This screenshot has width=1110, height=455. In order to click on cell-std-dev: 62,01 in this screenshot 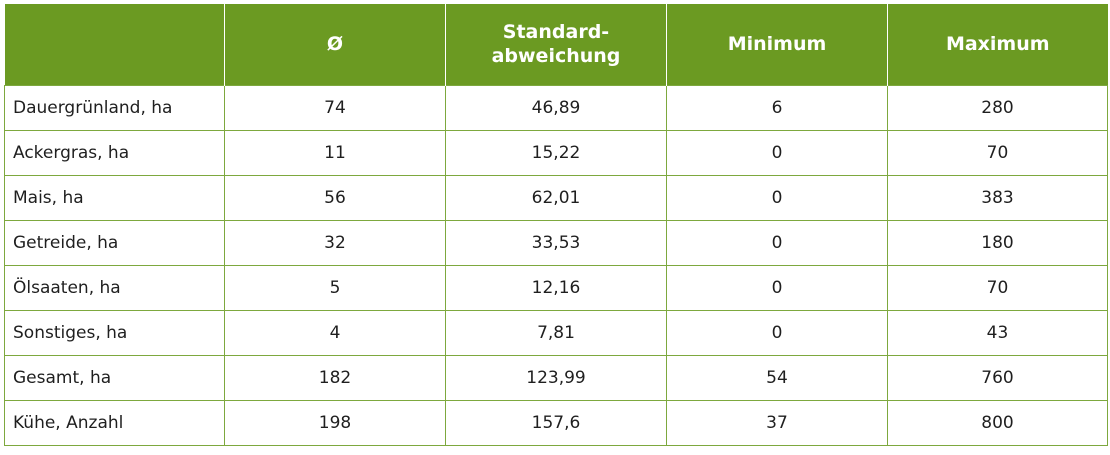, I will do `click(556, 198)`.